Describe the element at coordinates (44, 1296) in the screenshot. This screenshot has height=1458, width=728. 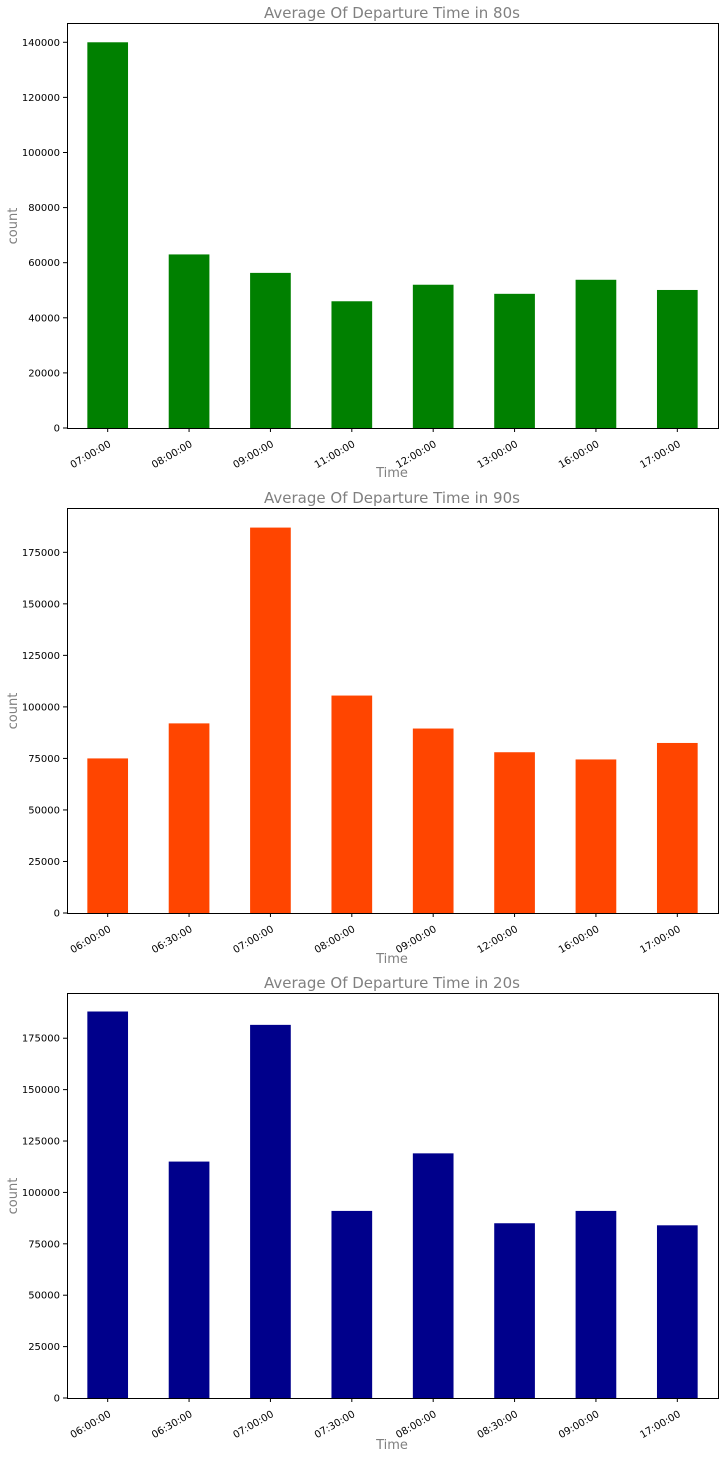
I see `y-tick-label-20s-2: 50000` at that location.